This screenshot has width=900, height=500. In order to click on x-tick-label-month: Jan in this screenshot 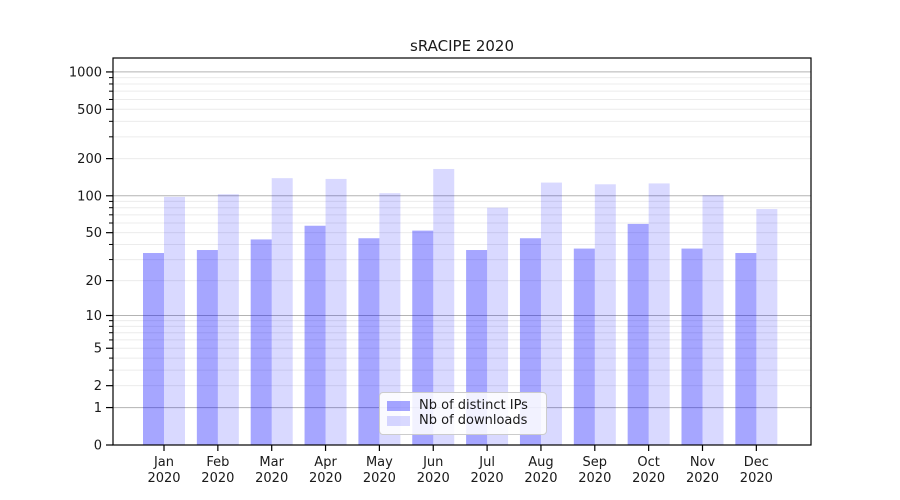, I will do `click(163, 462)`.